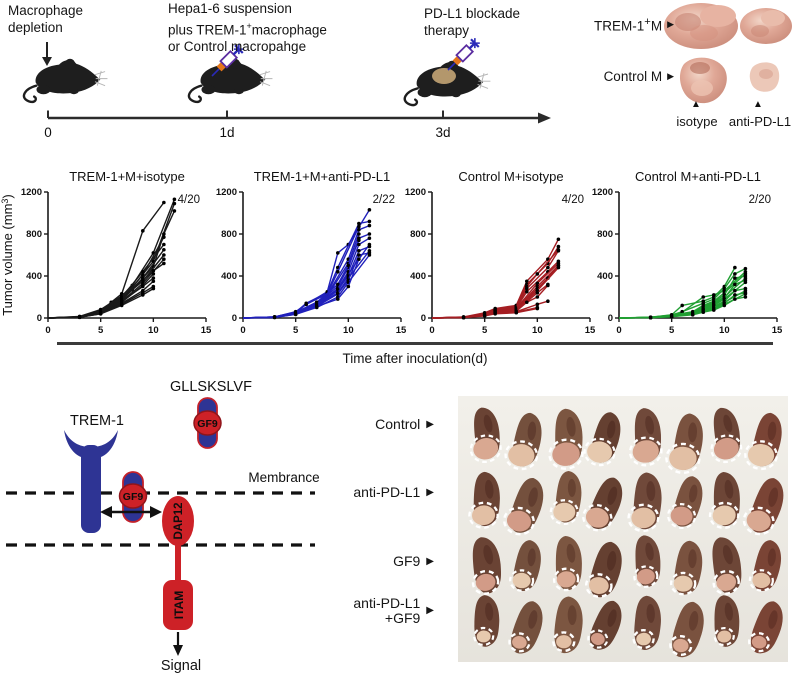 The image size is (800, 674). What do you see at coordinates (544, 118) in the screenshot?
I see `timeline-arrowhead` at bounding box center [544, 118].